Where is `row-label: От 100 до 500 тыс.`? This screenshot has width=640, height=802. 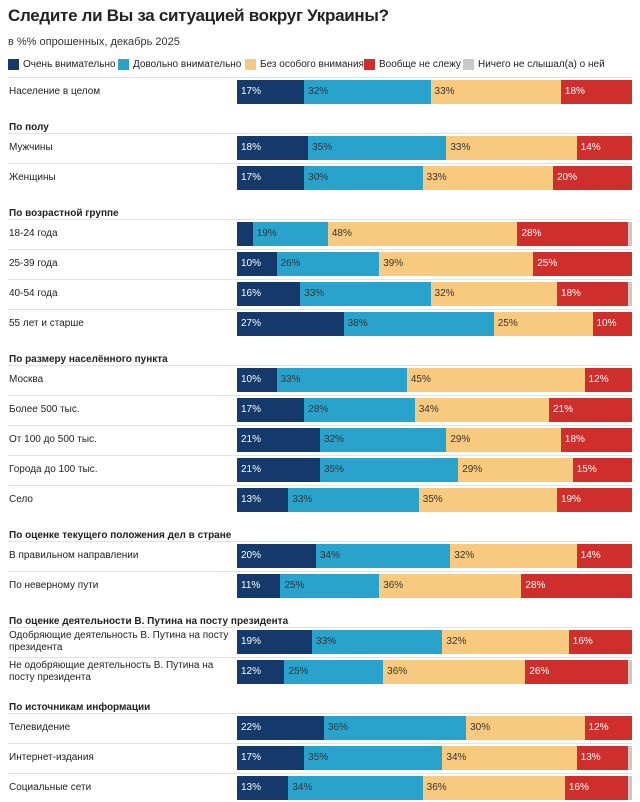
row-label: От 100 до 500 тыс. is located at coordinates (53, 439).